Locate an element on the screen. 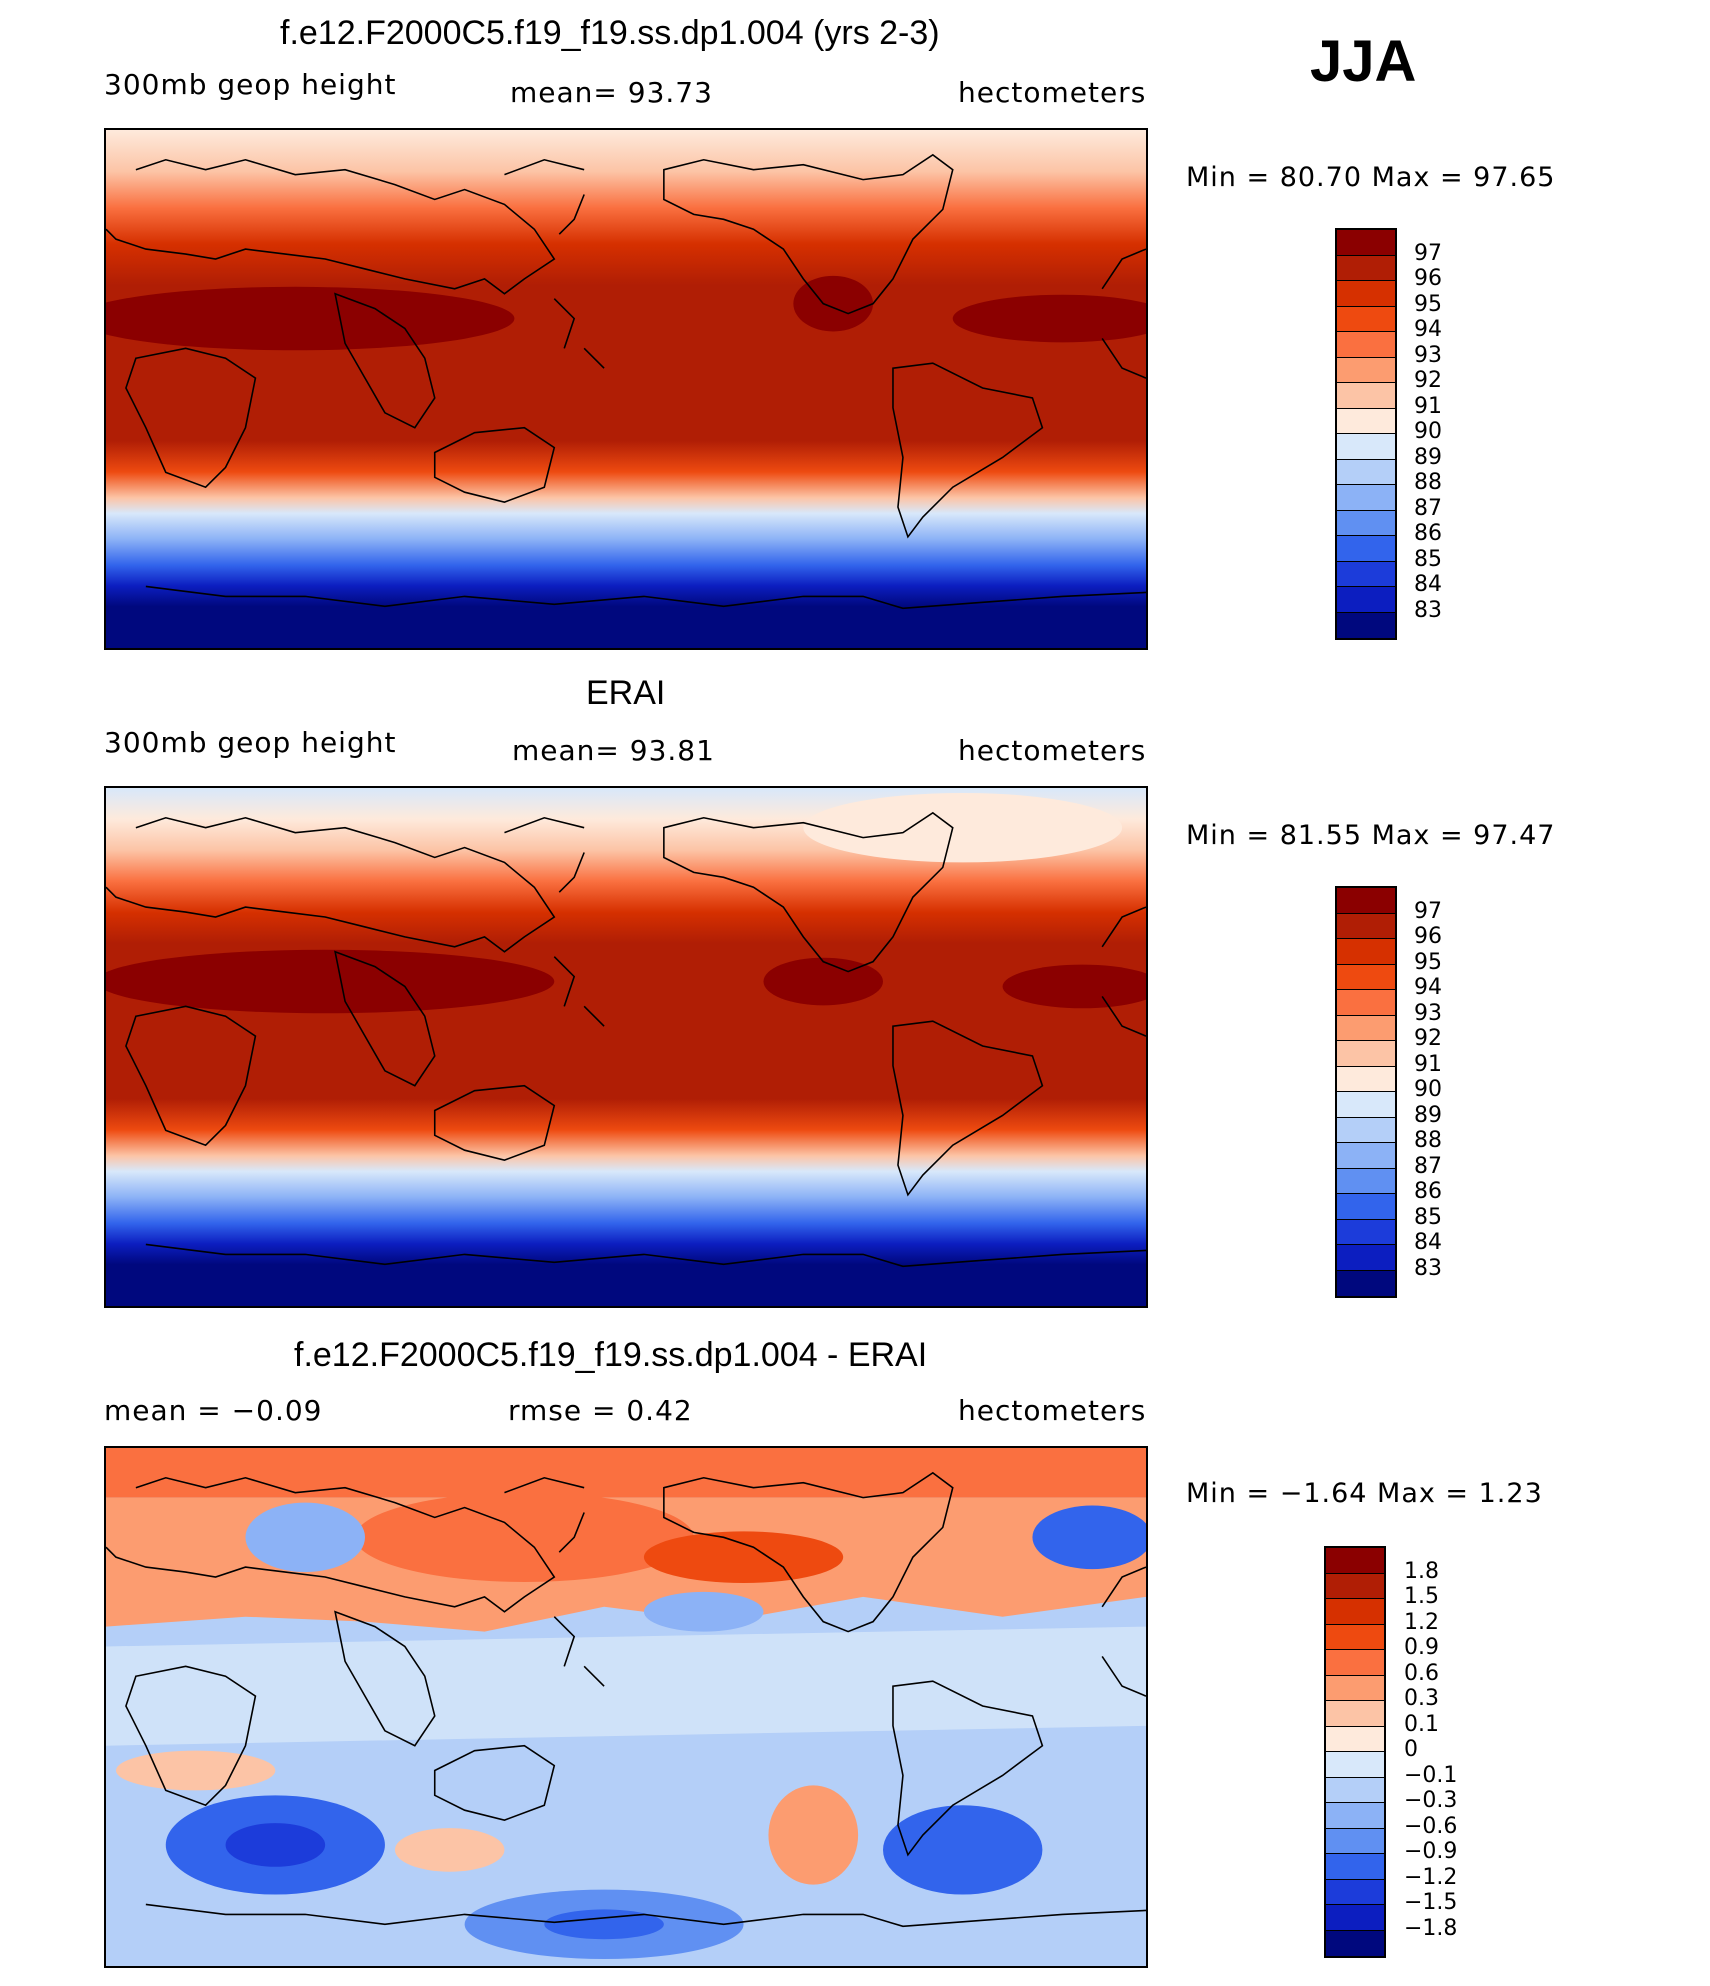  colorbar-tick-label: 1.8 is located at coordinates (1421, 1571).